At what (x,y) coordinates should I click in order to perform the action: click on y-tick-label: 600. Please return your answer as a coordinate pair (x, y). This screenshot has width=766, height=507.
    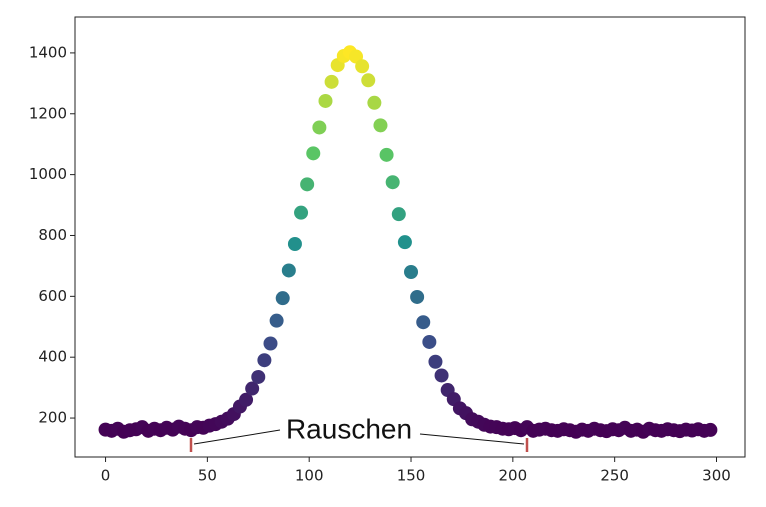
    Looking at the image, I should click on (52, 296).